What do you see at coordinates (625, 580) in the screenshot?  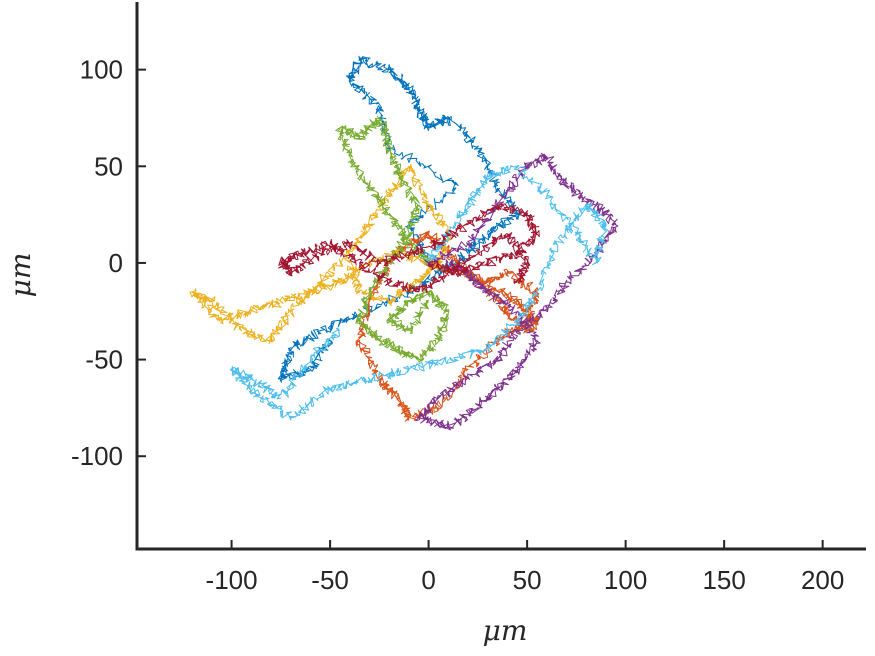 I see `x-tick-label: 100` at bounding box center [625, 580].